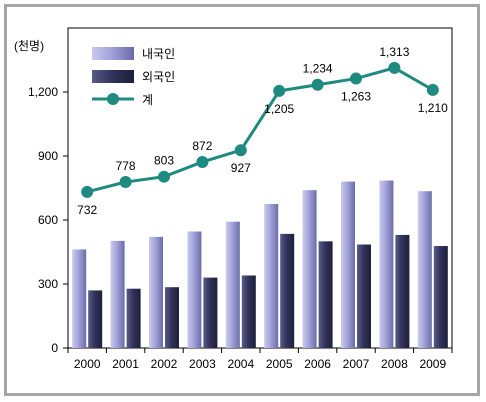 This screenshot has width=486, height=402. Describe the element at coordinates (394, 52) in the screenshot. I see `total-data-label: 1,313` at that location.